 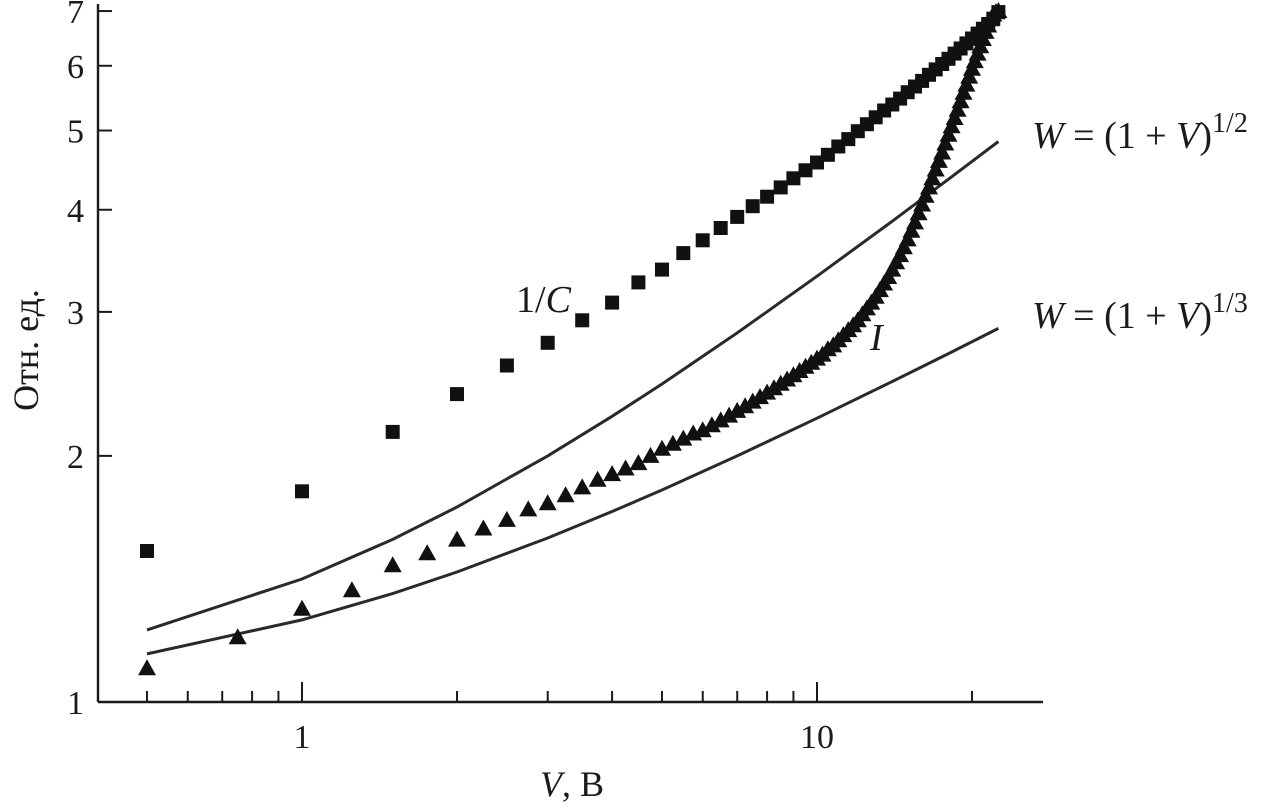 I want to click on y-tick-label: 4, so click(x=75, y=211).